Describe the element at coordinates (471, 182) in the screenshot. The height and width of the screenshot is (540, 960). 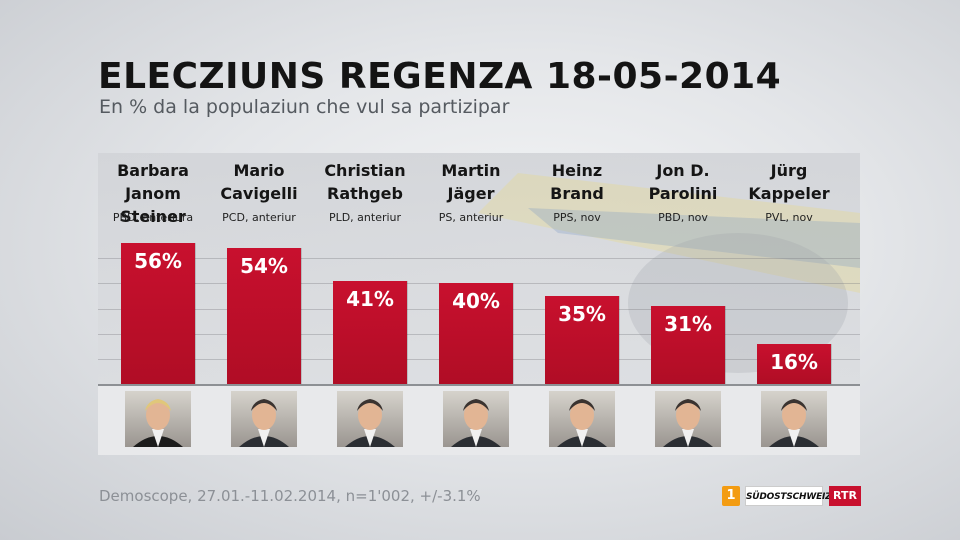
I see `candidate-name: Martin Jäger` at that location.